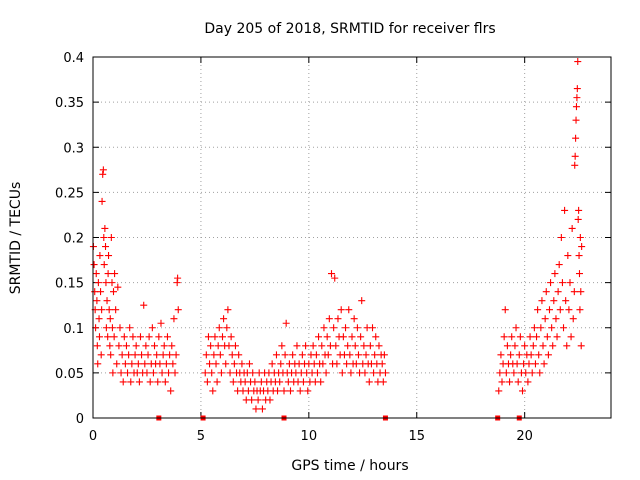  Describe the element at coordinates (349, 466) in the screenshot. I see `x-axis-label: GPS time / hours` at that location.